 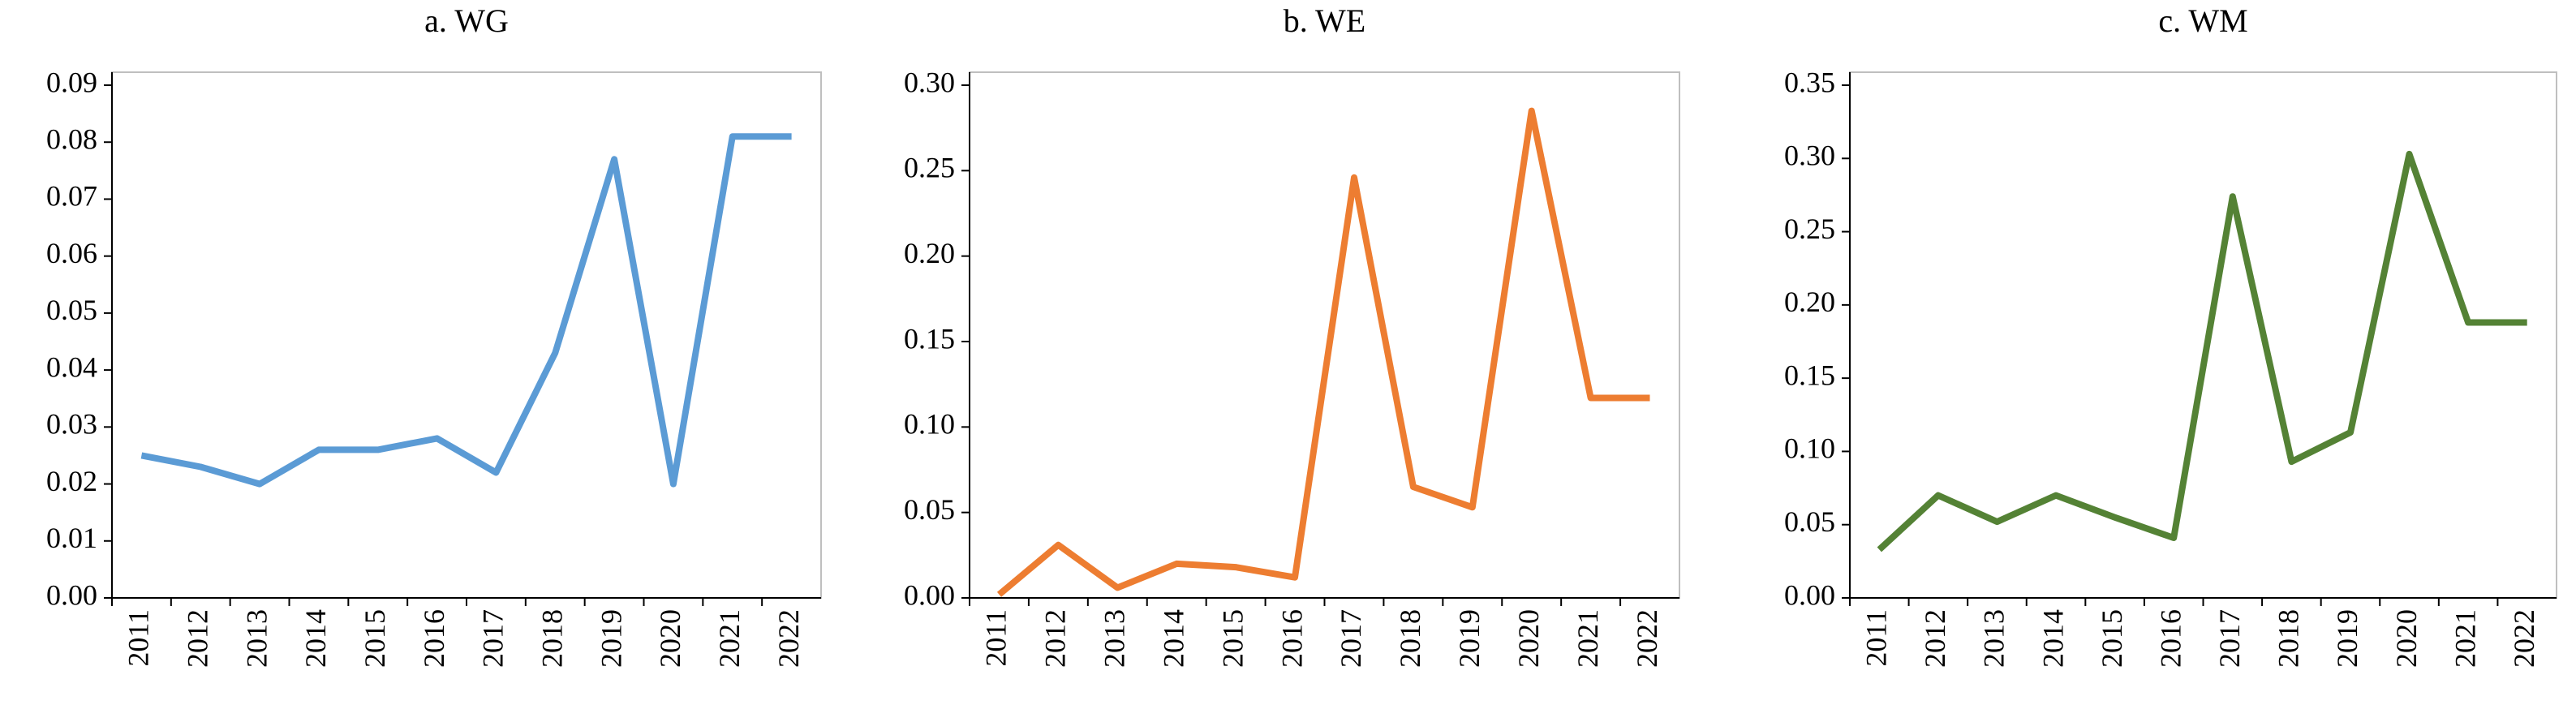 What do you see at coordinates (2202, 20) in the screenshot?
I see `chart-title: c. WM` at bounding box center [2202, 20].